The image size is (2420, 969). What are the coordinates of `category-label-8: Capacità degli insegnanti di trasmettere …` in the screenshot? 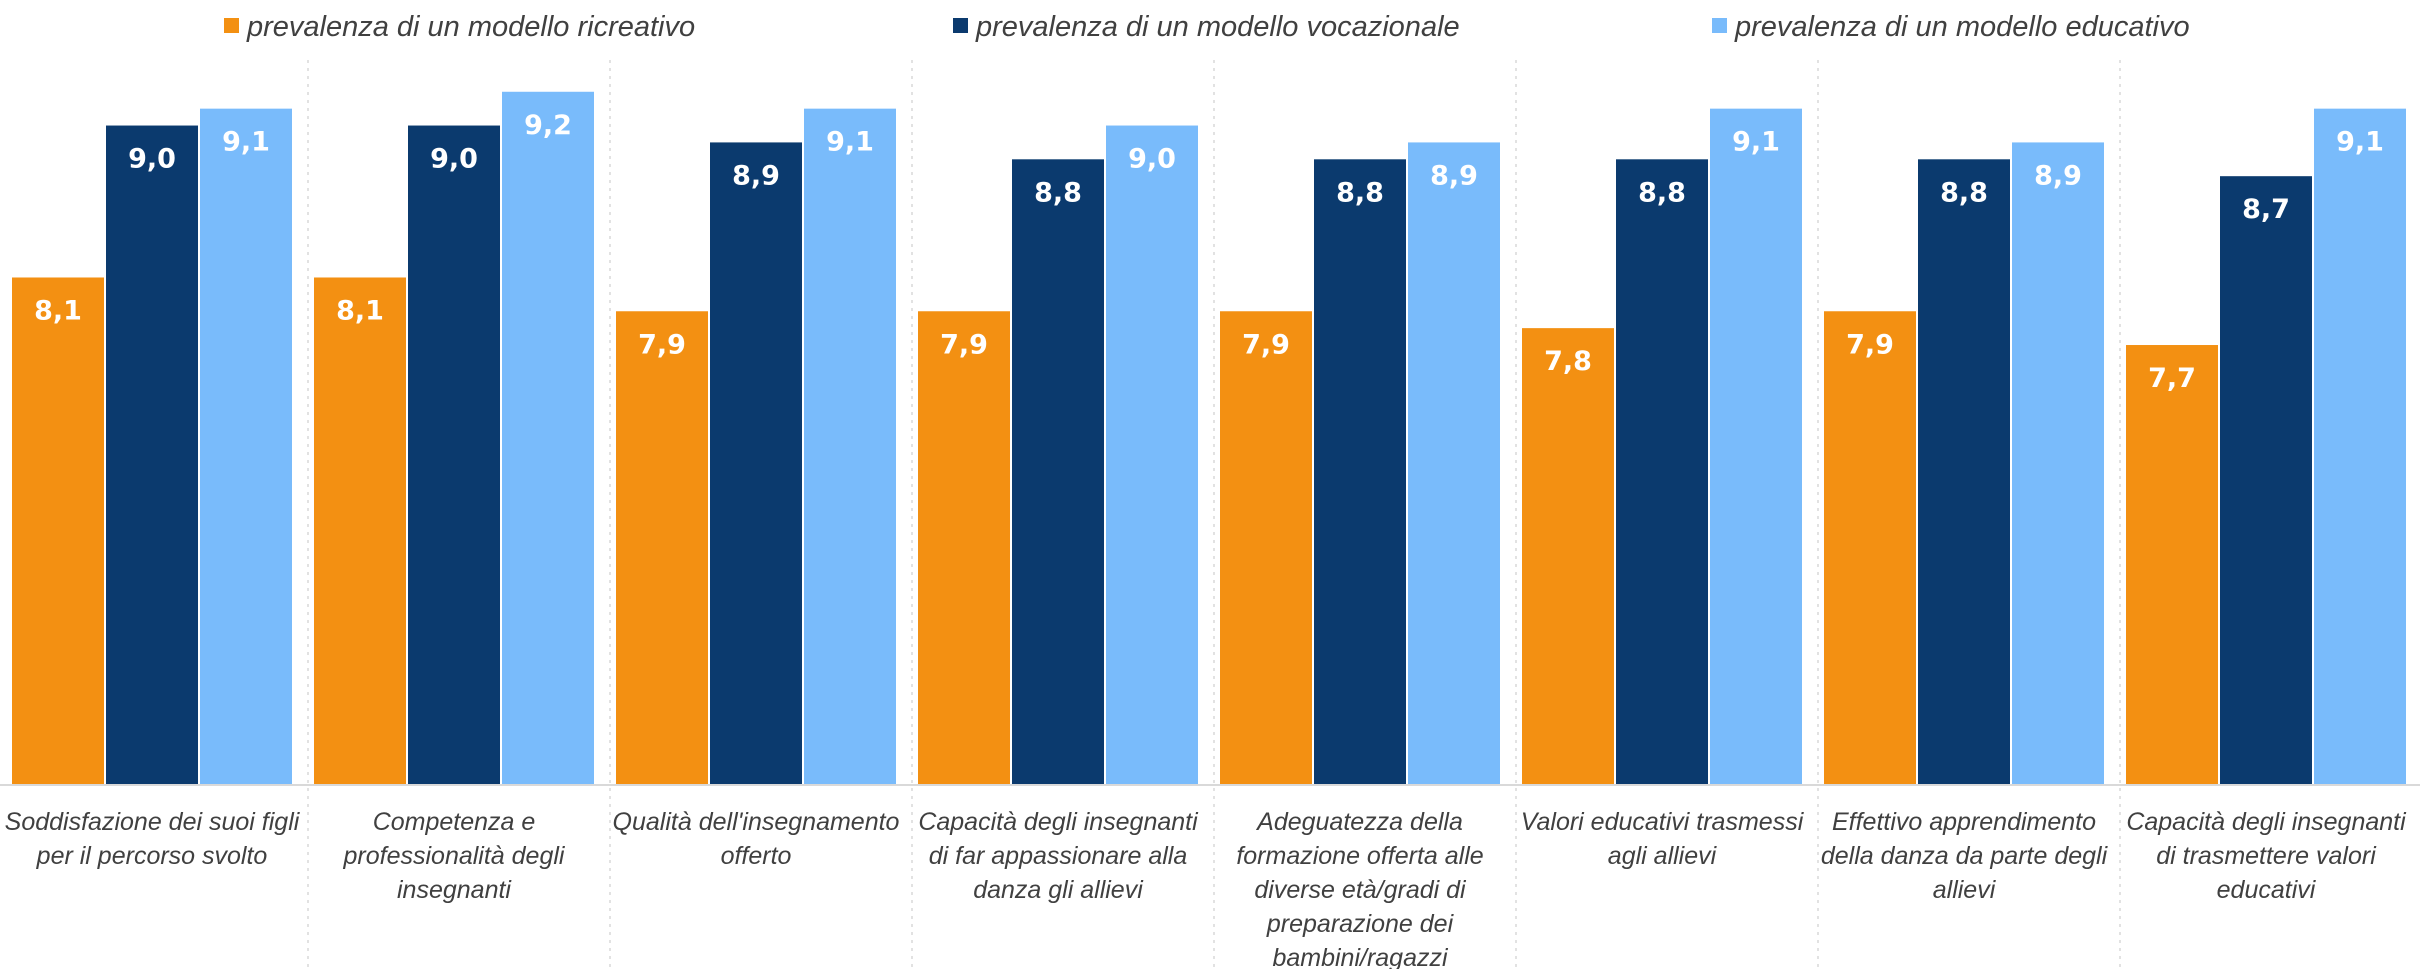 It's located at (2266, 856).